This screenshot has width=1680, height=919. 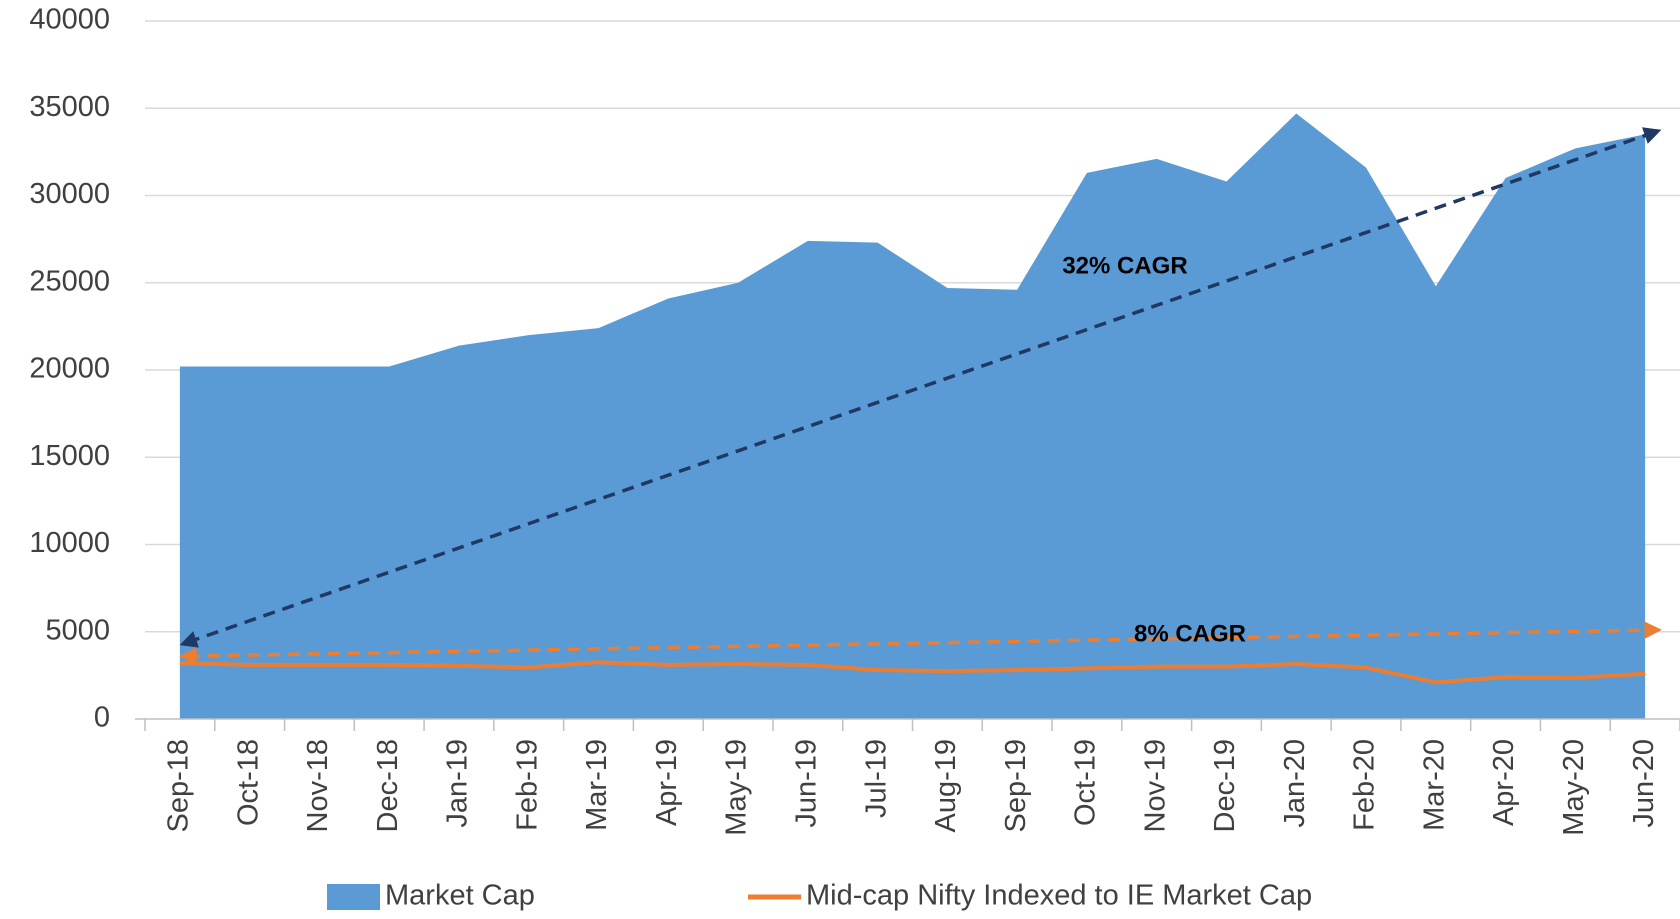 What do you see at coordinates (527, 785) in the screenshot?
I see `x-tick-label: Feb-19` at bounding box center [527, 785].